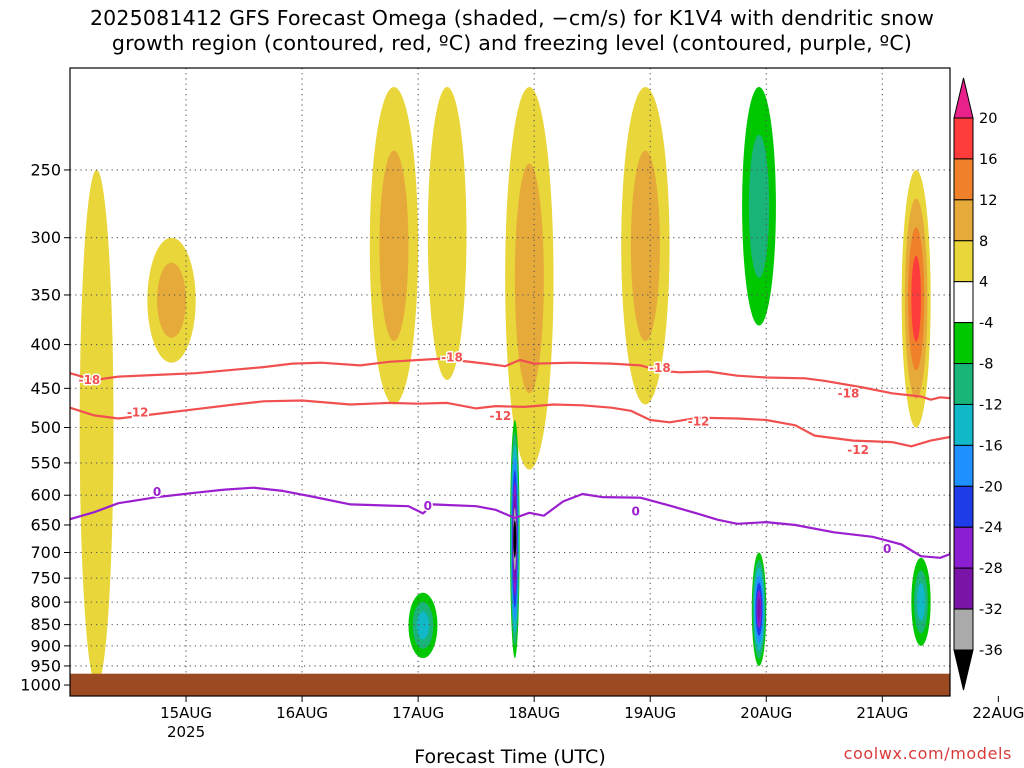  Describe the element at coordinates (660, 368) in the screenshot. I see `contour-label--18-2: -18` at that location.